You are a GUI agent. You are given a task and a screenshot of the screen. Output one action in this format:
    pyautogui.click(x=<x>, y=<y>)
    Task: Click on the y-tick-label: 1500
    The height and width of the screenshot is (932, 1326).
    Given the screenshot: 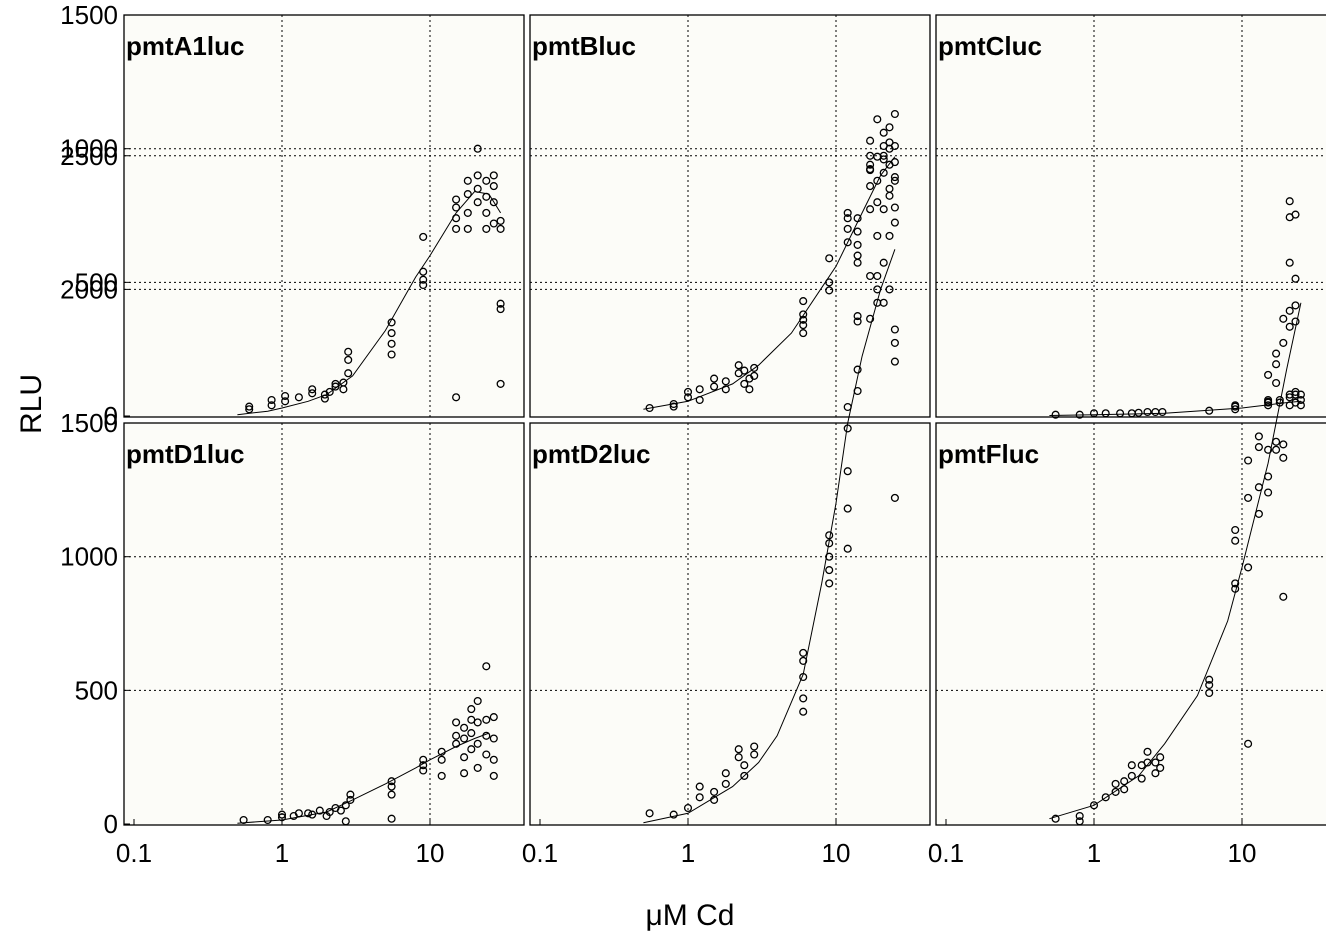 What is the action you would take?
    pyautogui.click(x=89, y=423)
    